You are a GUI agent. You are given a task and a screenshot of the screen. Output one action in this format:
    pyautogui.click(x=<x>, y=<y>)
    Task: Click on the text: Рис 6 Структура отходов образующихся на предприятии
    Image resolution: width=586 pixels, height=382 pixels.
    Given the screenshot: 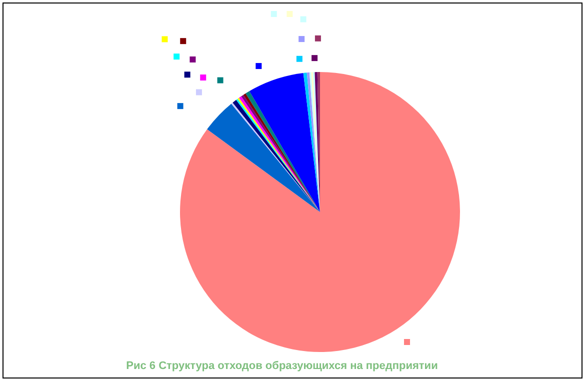 What is the action you would take?
    pyautogui.click(x=282, y=366)
    